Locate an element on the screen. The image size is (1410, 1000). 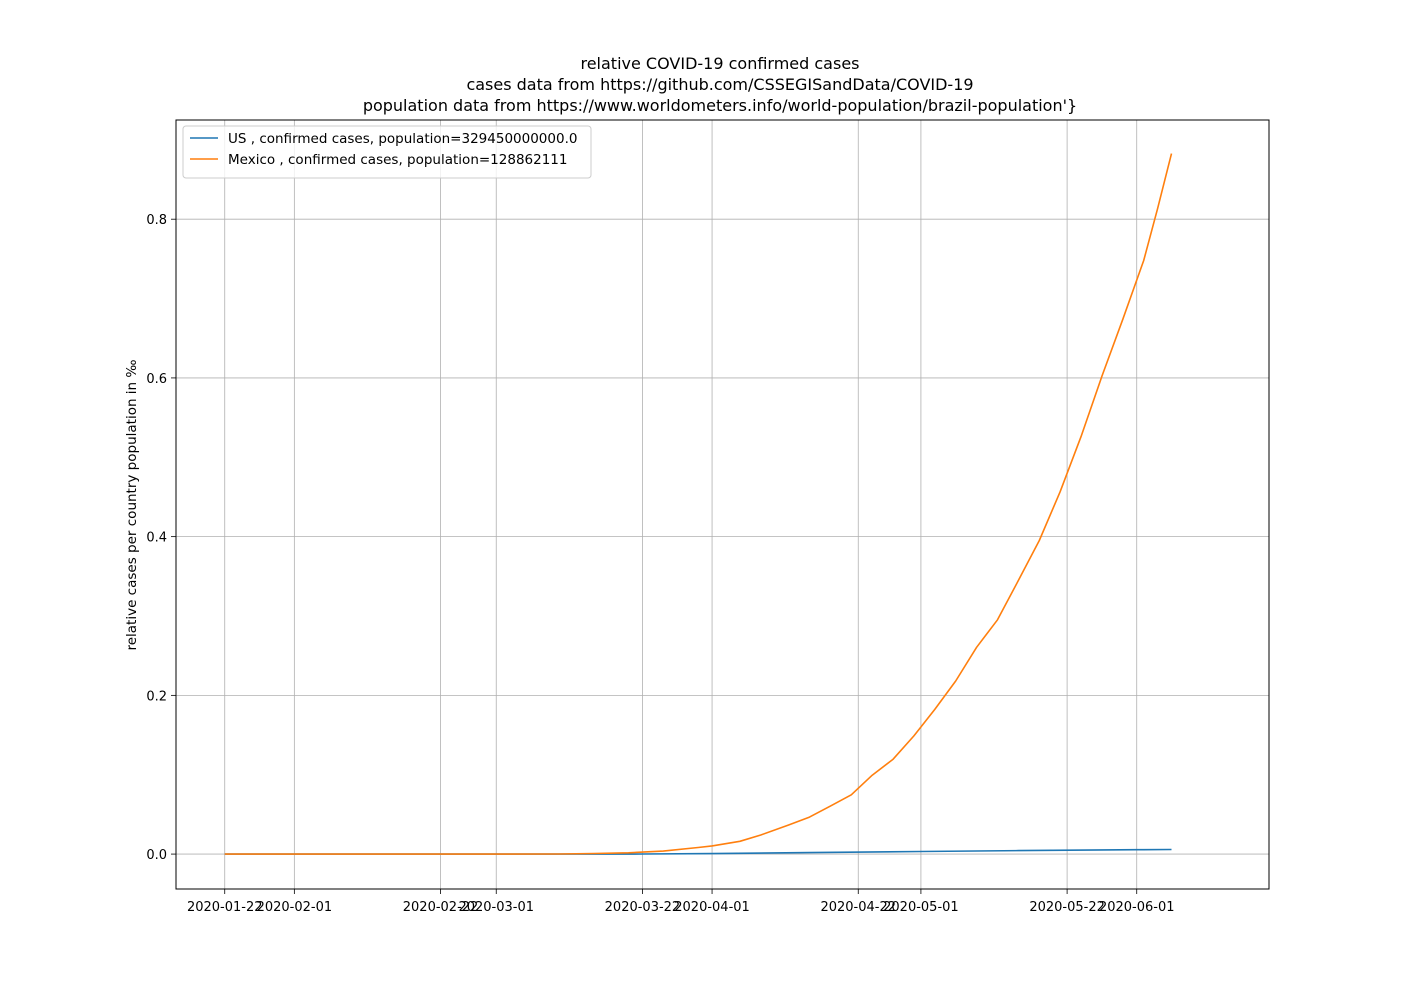
x-tick-label: 2020-05-01 is located at coordinates (921, 907).